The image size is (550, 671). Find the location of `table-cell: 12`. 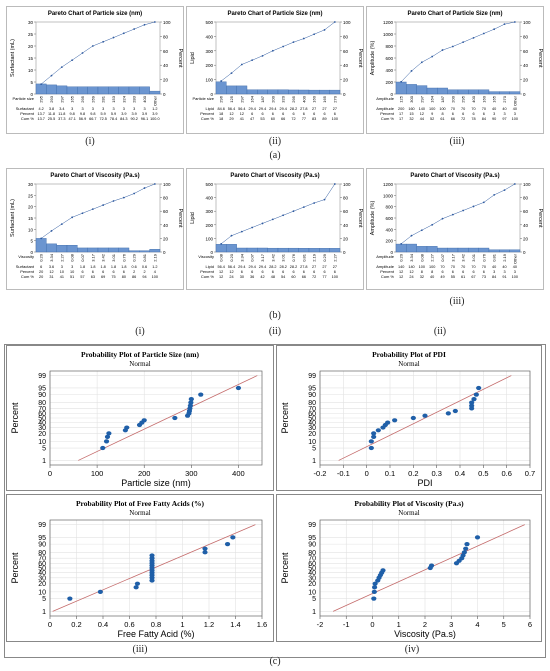

table-cell: 12 is located at coordinates (221, 277).